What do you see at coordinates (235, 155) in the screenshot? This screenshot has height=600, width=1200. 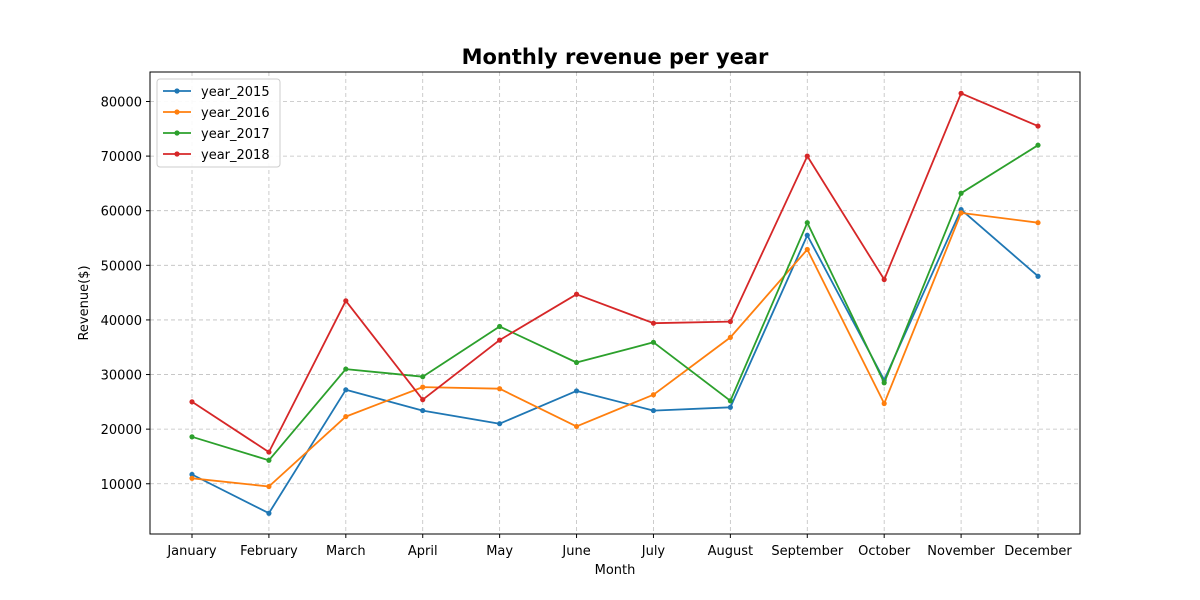 I see `legend-label: year_2018` at bounding box center [235, 155].